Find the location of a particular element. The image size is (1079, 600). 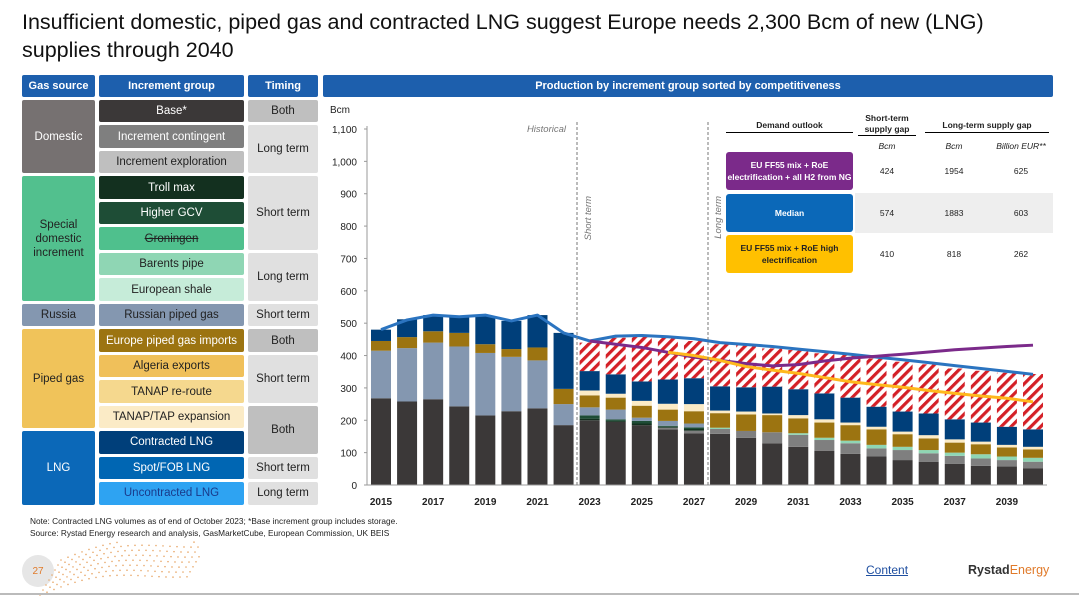

x-tick-label: 2017 is located at coordinates (433, 502).